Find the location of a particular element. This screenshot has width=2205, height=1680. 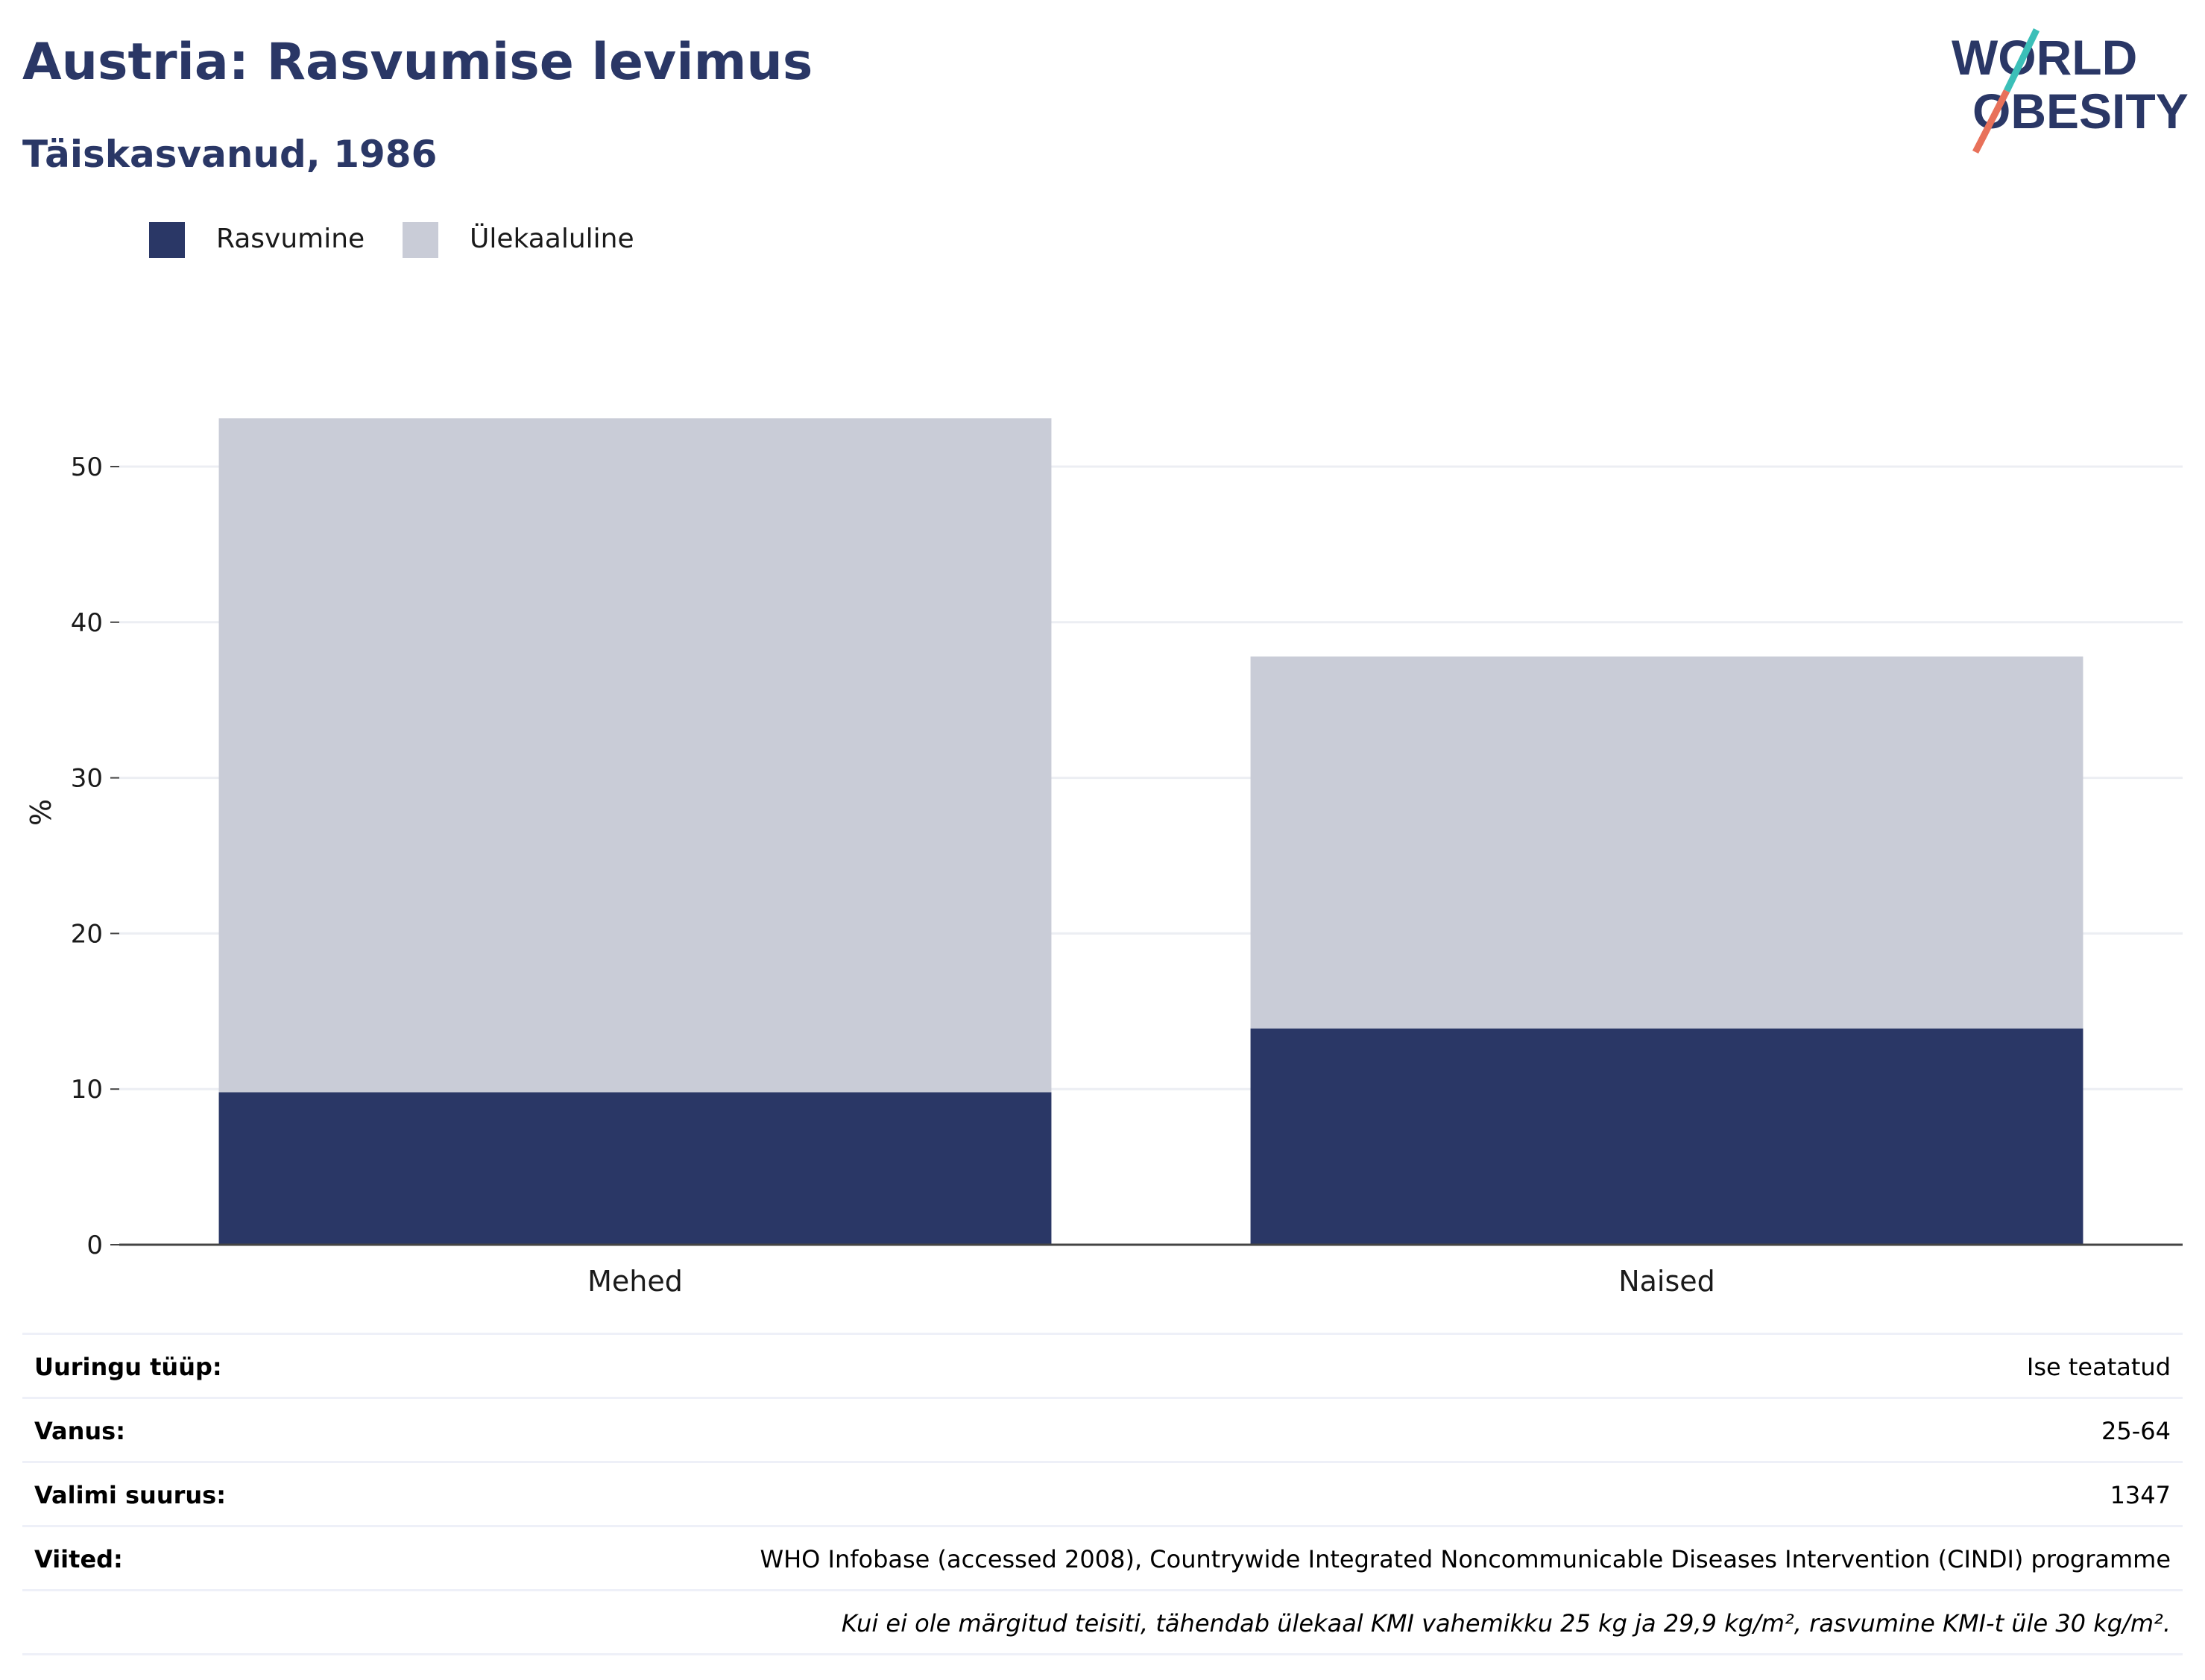

info-row-sample-size: Valimi suurus: 1347 is located at coordinates (1102, 1493).